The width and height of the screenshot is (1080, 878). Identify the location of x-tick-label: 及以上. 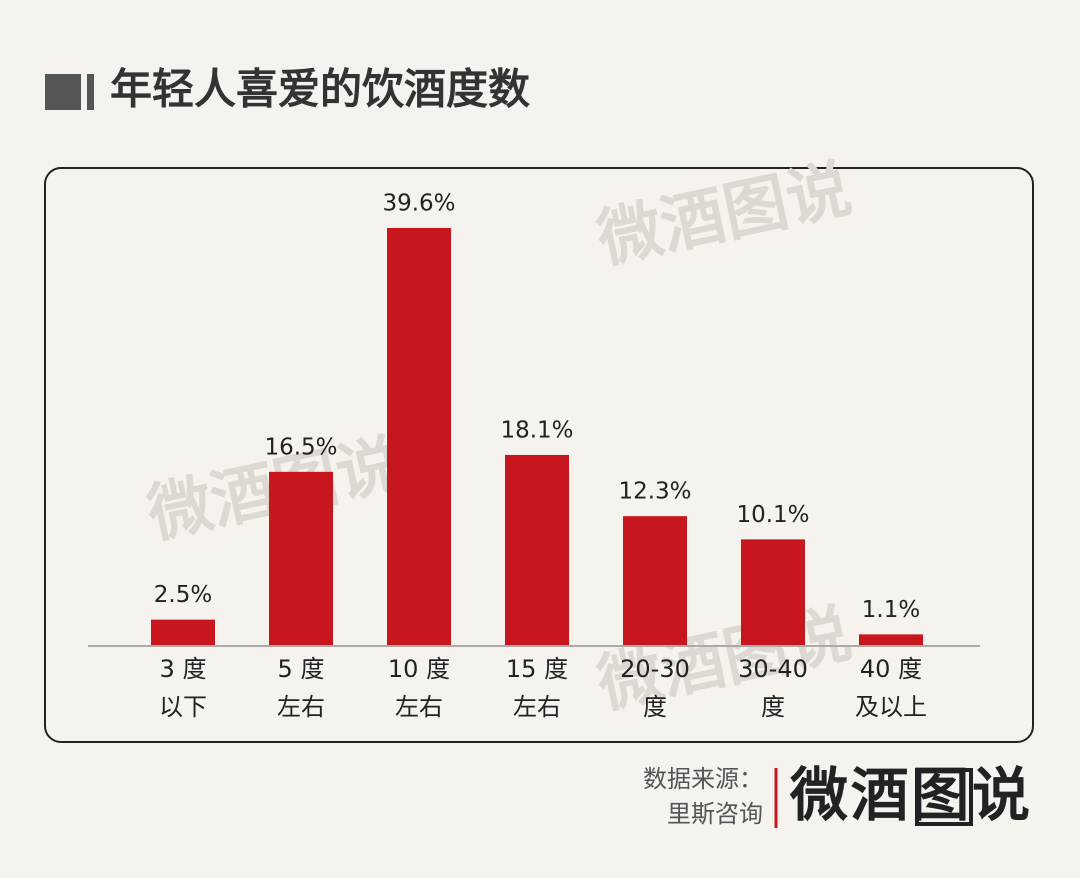
(891, 707).